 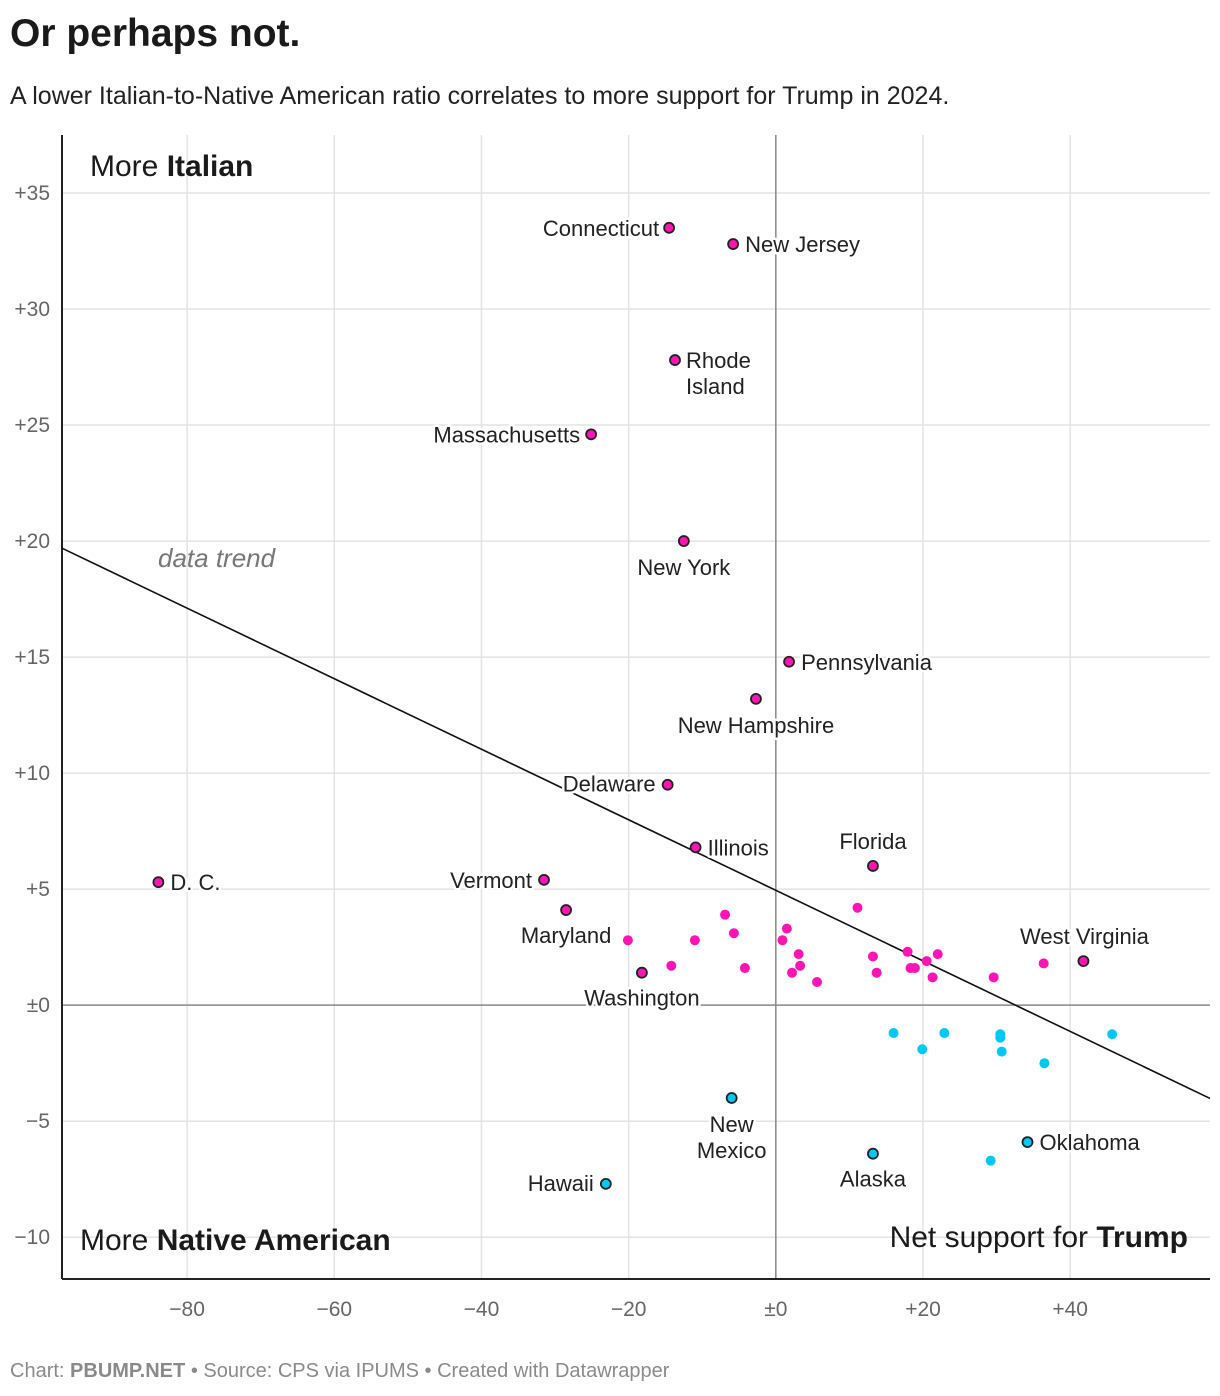 I want to click on corner-label-prefix: More, so click(x=118, y=1240).